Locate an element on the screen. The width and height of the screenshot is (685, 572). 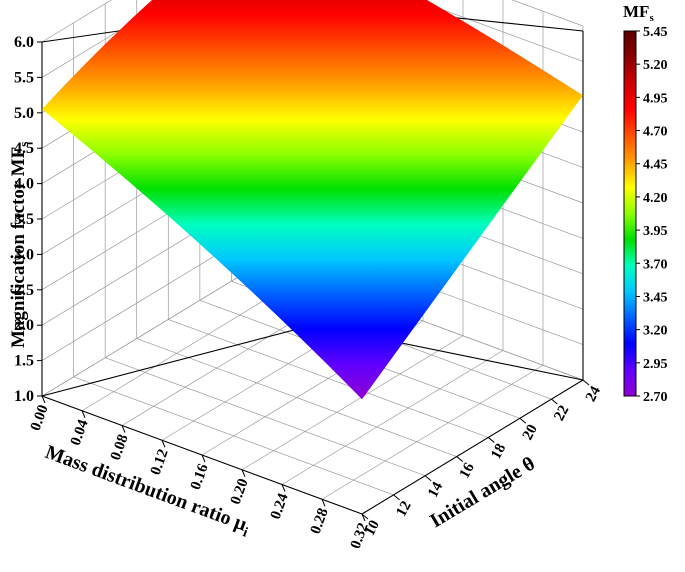
theta-tick-label: 22 is located at coordinates (561, 413).